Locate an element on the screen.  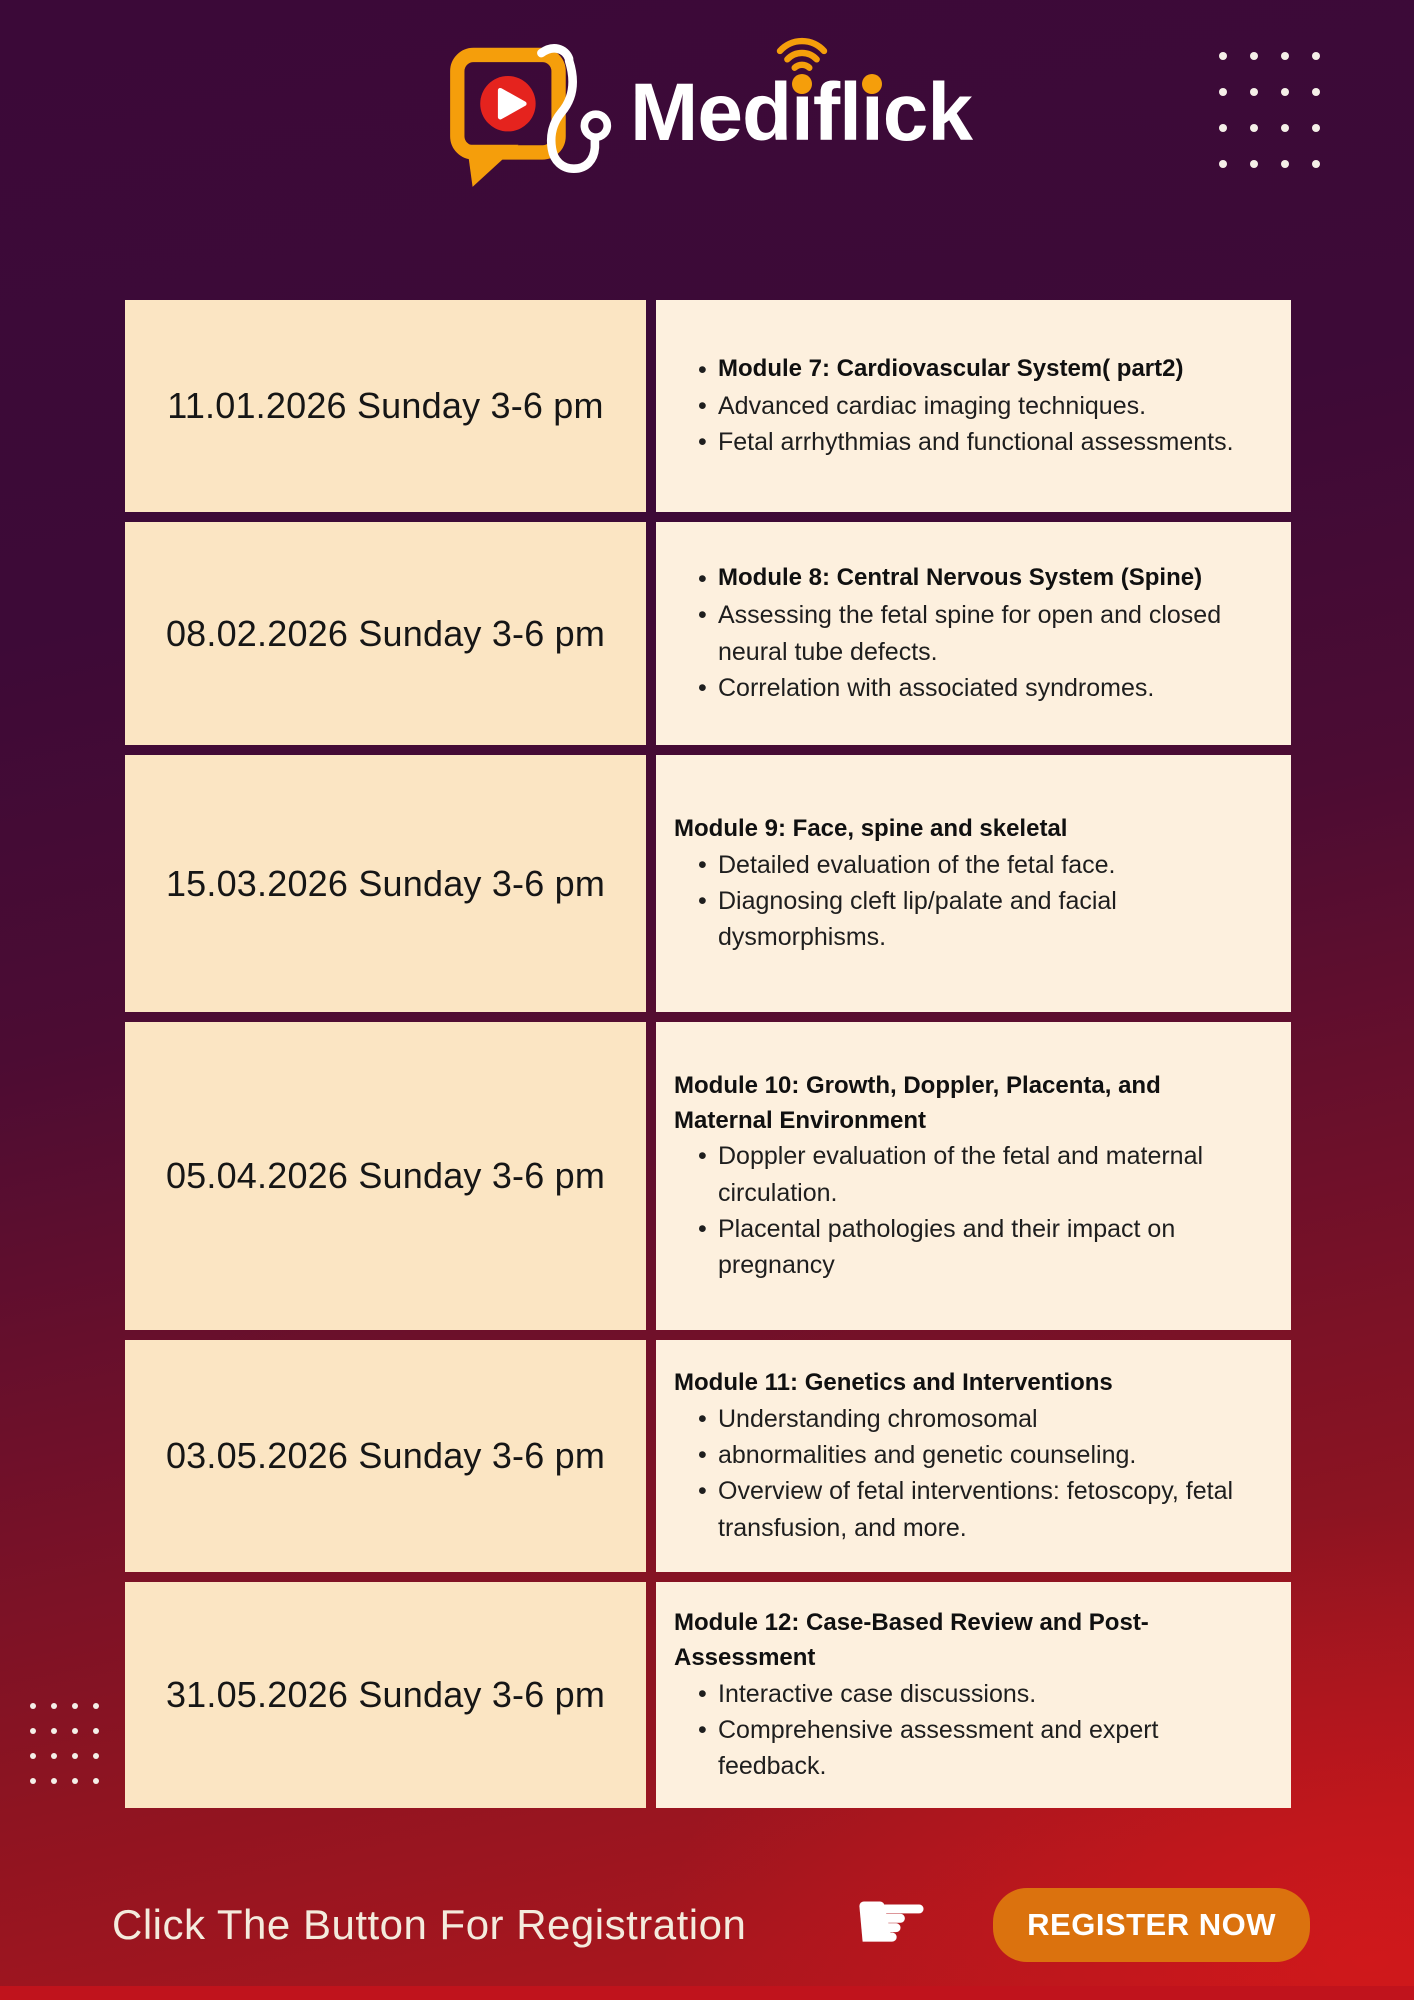
brand-text-part: fl is located at coordinates (837, 112).